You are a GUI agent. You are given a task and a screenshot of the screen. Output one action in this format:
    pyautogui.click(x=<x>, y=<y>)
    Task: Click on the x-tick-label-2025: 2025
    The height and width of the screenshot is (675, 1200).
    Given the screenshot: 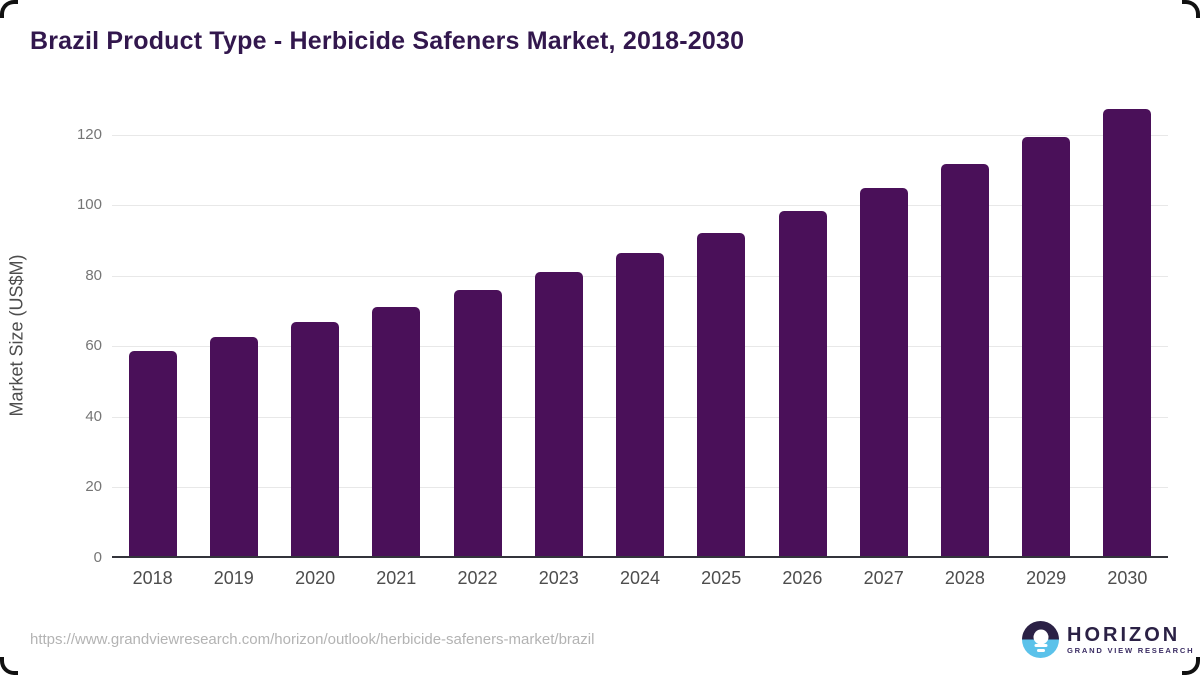 What is the action you would take?
    pyautogui.click(x=721, y=578)
    